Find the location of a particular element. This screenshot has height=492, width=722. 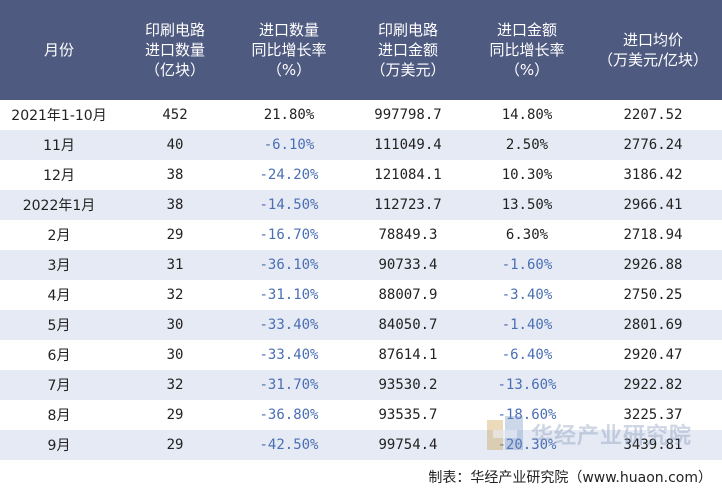

cell-amount-yoy: -3.40% is located at coordinates (527, 295).